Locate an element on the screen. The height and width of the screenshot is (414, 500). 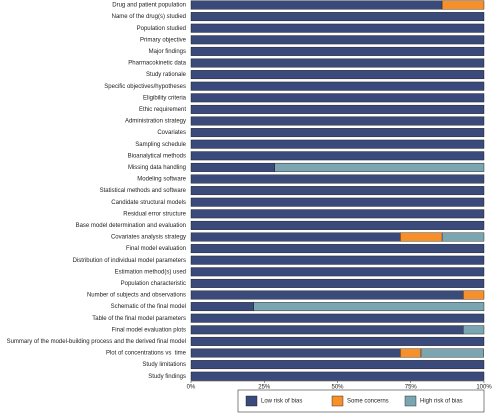
legend-label: Low risk of bias is located at coordinates (281, 402).